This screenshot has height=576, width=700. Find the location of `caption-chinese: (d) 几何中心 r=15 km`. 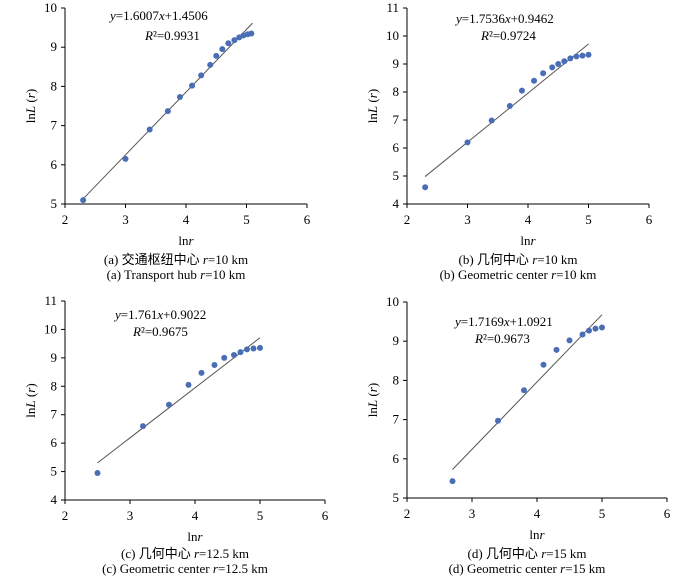

caption-chinese: (d) 几何中心 r=15 km is located at coordinates (527, 553).